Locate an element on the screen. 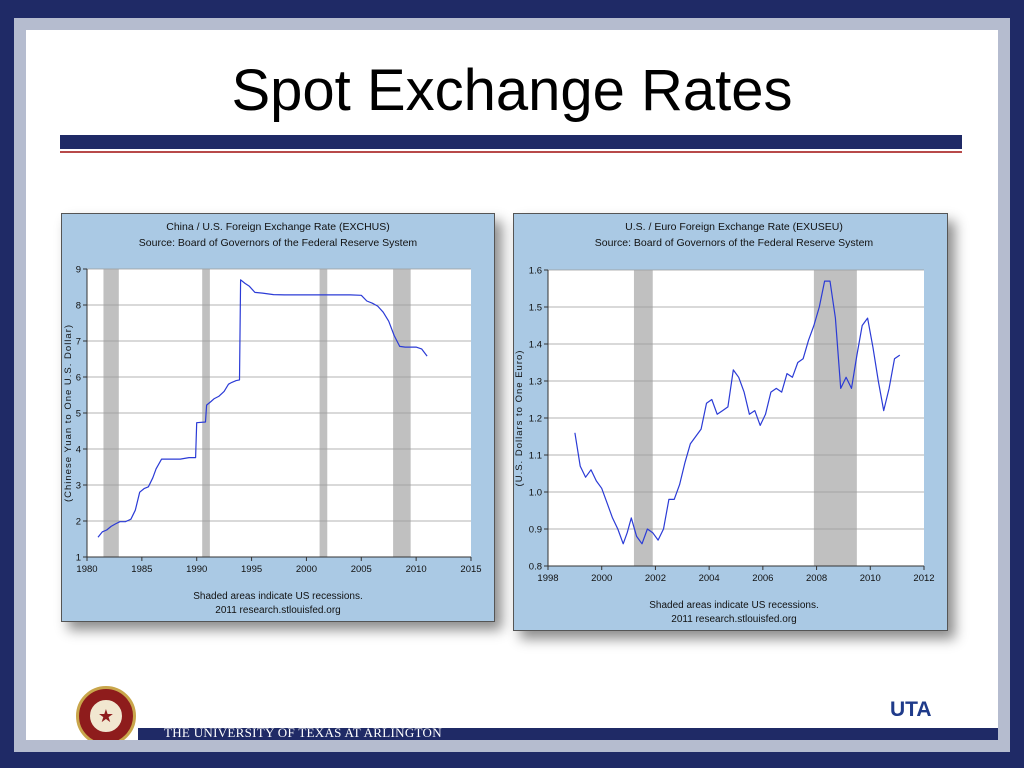  y-axis-label: (U.S. Dollars to One Euro) is located at coordinates (519, 418).